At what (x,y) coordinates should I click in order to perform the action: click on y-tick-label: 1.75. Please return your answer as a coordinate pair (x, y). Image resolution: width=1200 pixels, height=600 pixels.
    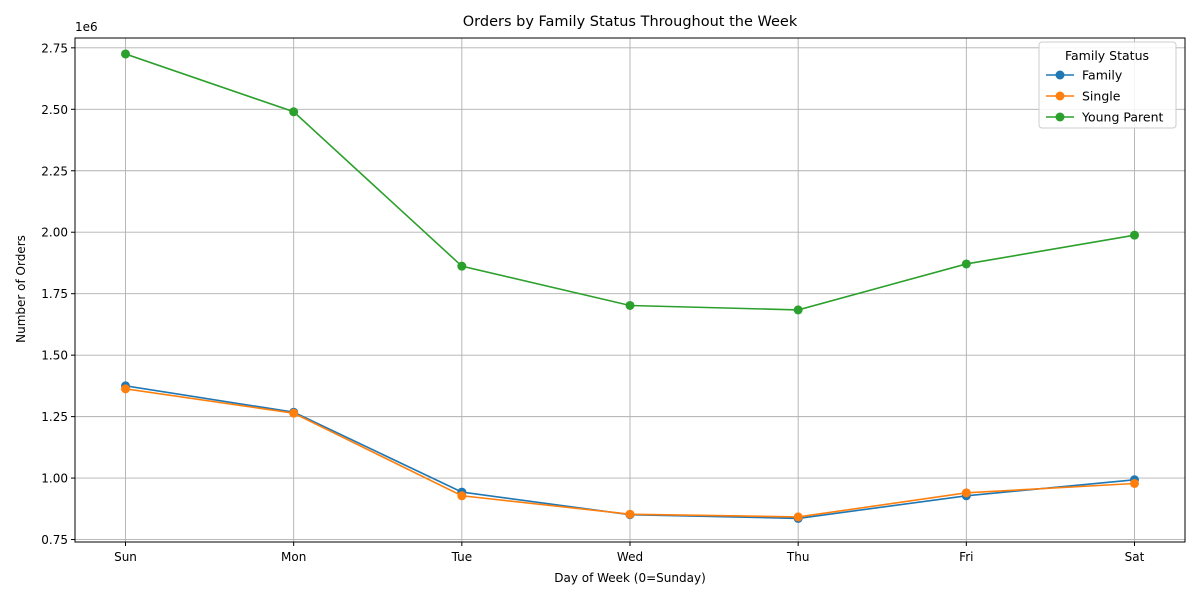
    Looking at the image, I should click on (54, 294).